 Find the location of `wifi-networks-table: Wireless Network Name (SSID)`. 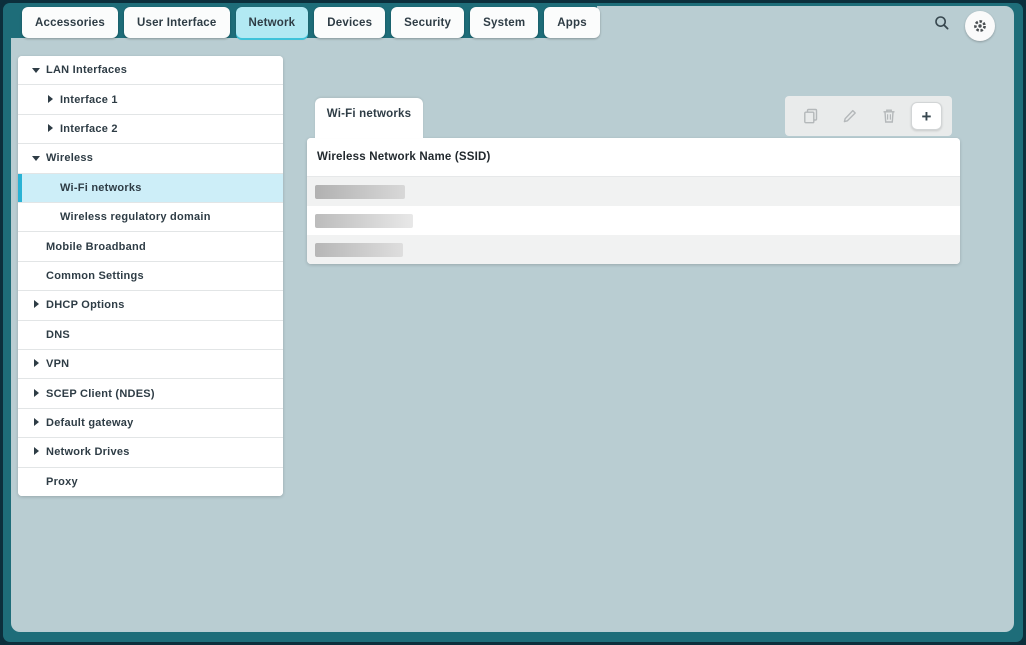

wifi-networks-table: Wireless Network Name (SSID) is located at coordinates (633, 201).